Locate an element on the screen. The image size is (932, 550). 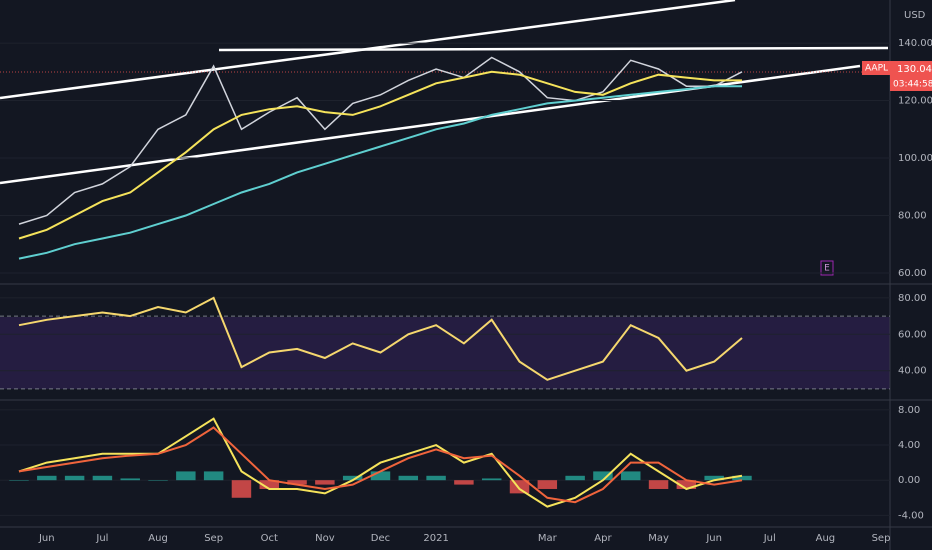
rsi-band is located at coordinates (445, 353).